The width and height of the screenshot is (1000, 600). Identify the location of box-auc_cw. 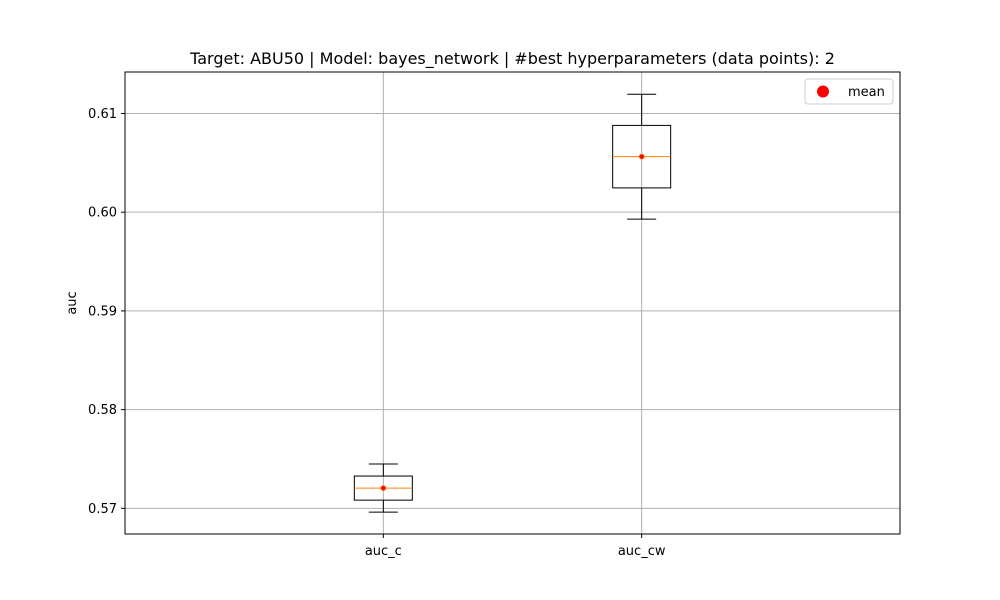
(642, 156).